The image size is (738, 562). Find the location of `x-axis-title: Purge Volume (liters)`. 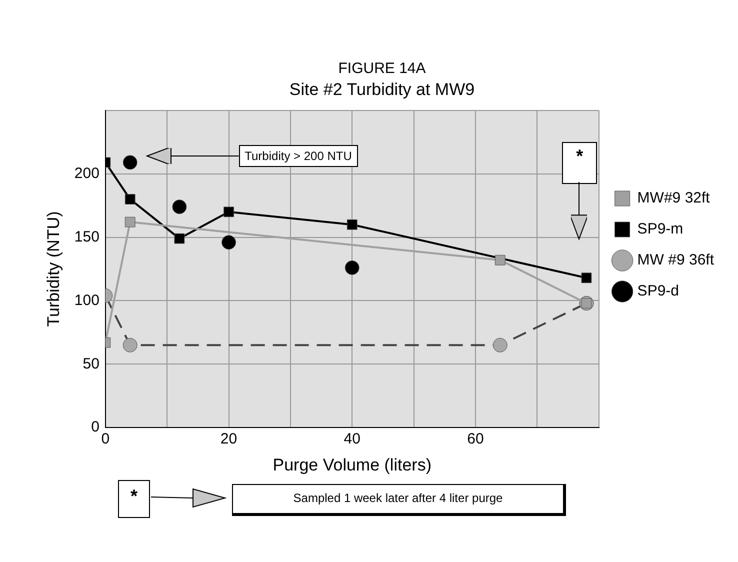

x-axis-title: Purge Volume (liters) is located at coordinates (352, 464).